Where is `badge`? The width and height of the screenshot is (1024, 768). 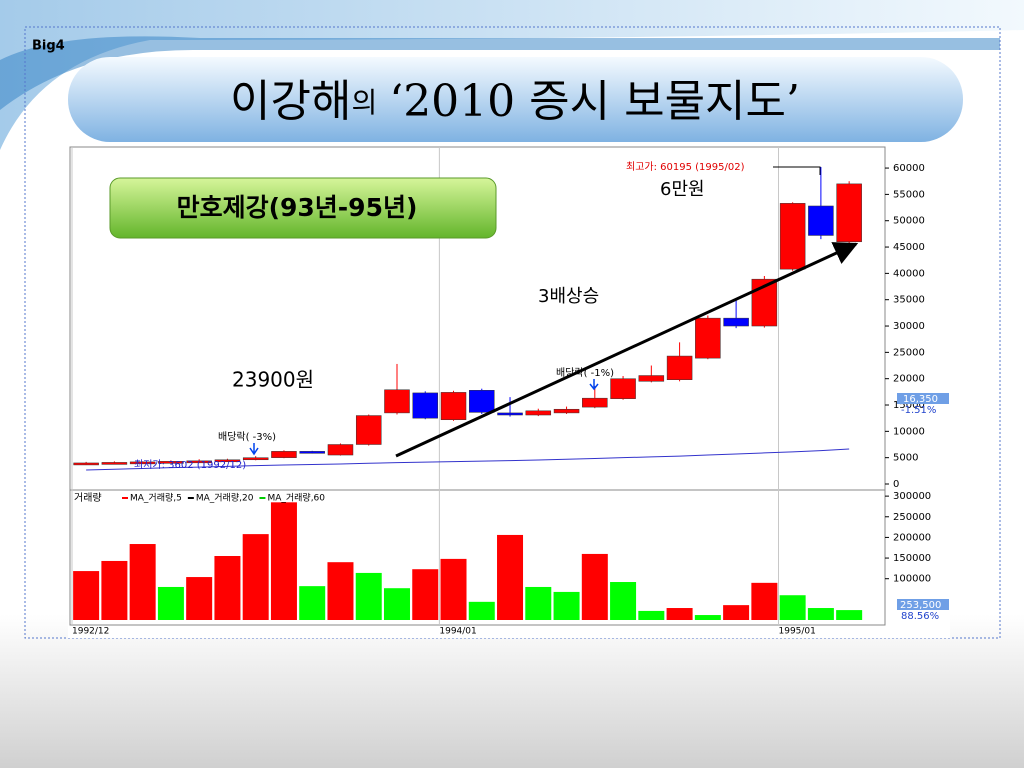 badge is located at coordinates (303, 208).